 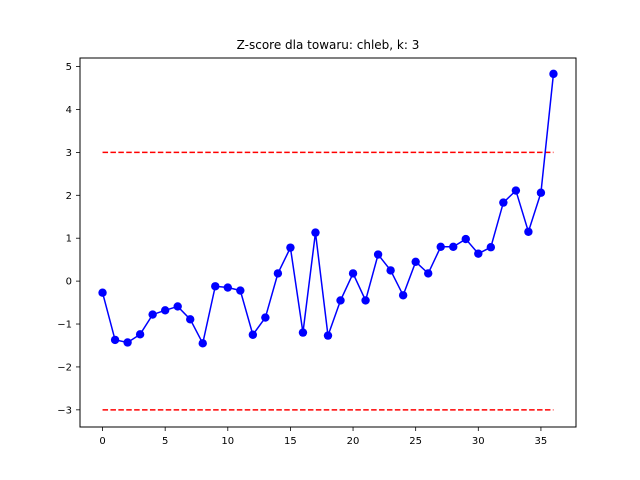 I want to click on x-tick-label: 30, so click(x=478, y=441).